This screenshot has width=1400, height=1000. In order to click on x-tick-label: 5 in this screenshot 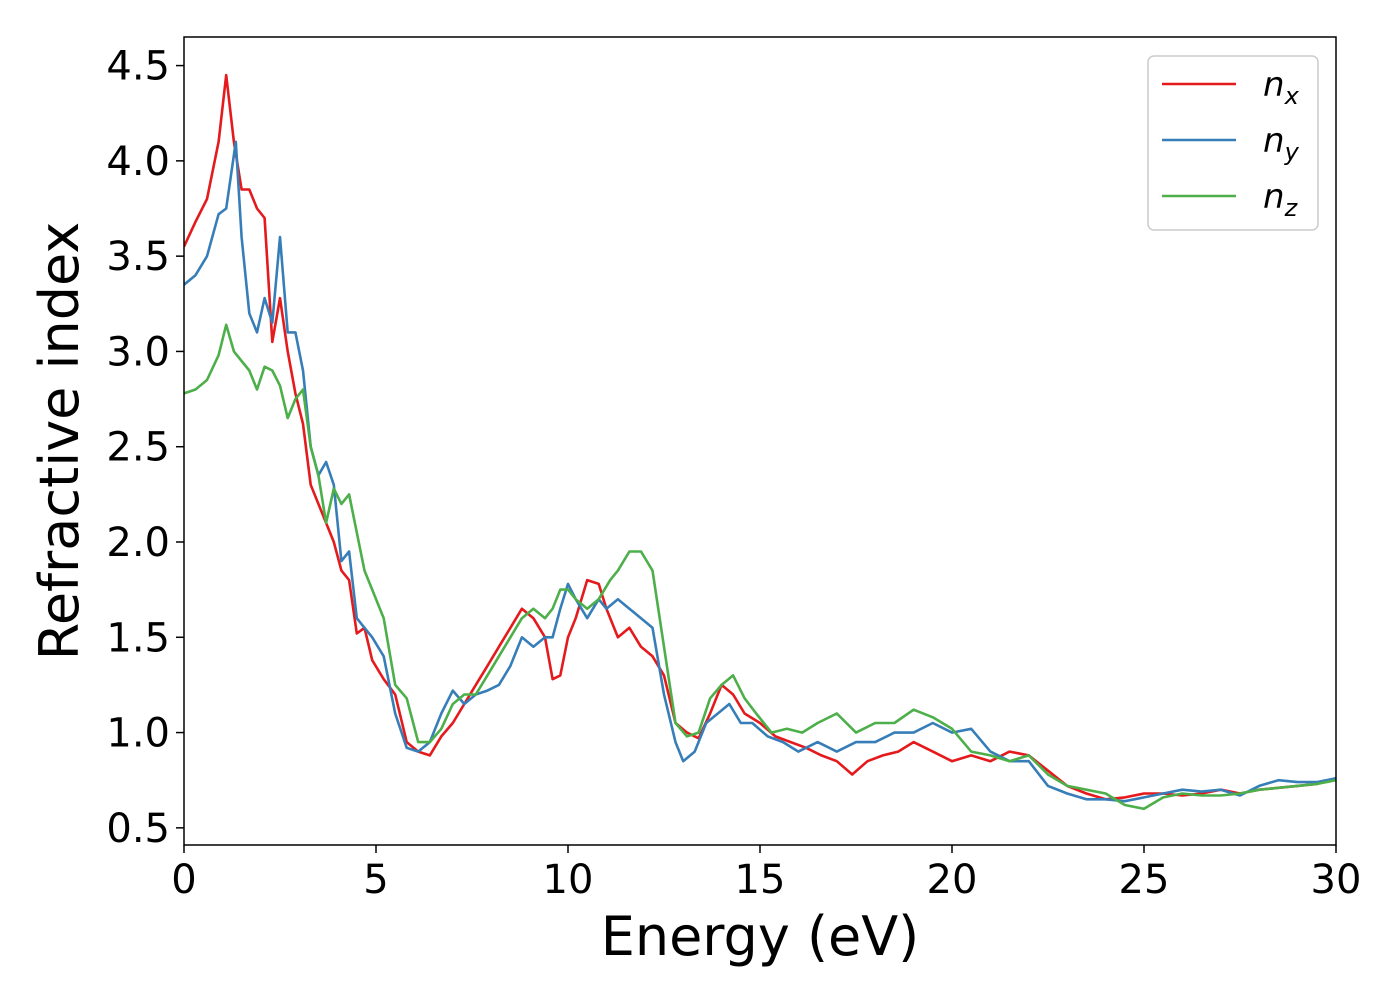, I will do `click(375, 880)`.